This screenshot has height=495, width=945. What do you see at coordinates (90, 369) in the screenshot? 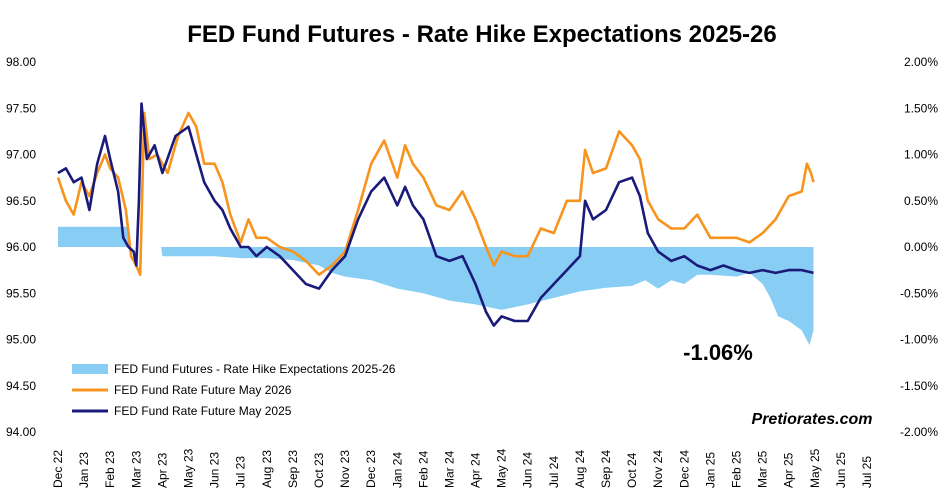
I see `legend-swatch` at bounding box center [90, 369].